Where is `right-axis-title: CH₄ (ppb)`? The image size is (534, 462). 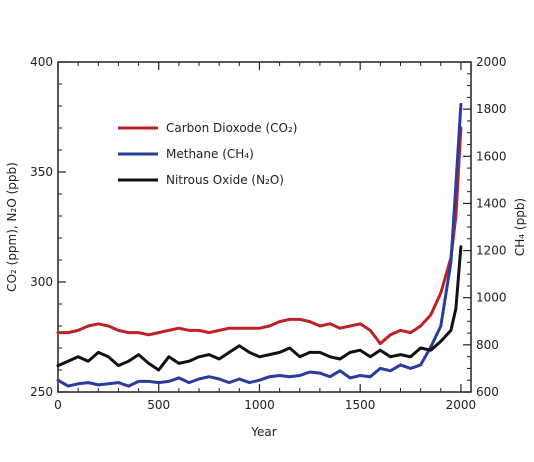
right-axis-title: CH₄ (ppb) is located at coordinates (520, 227).